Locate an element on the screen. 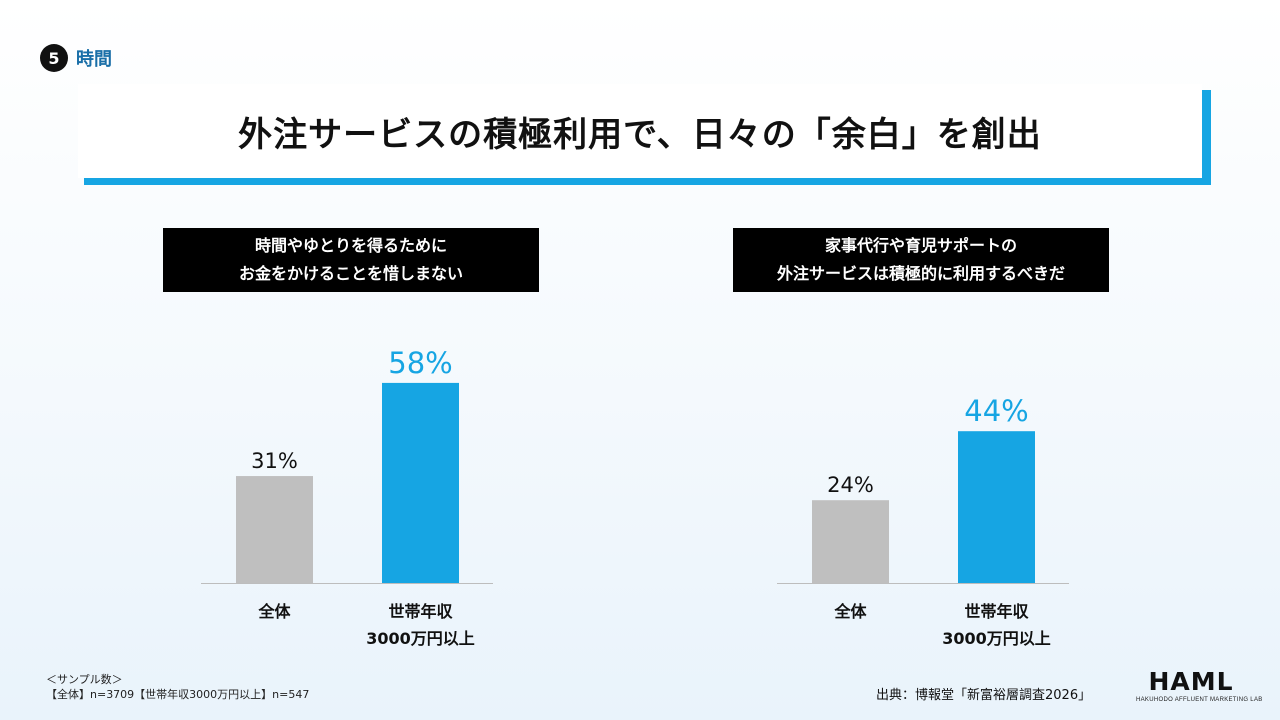  source-citation: 出典：博報堂「新富裕層調査2026」 is located at coordinates (984, 695).